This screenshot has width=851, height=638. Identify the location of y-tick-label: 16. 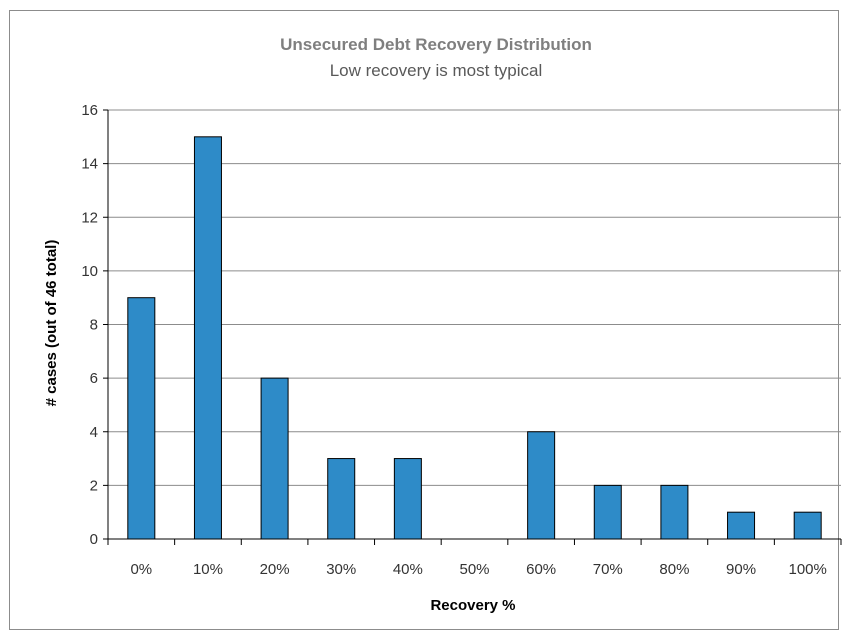
(89, 110).